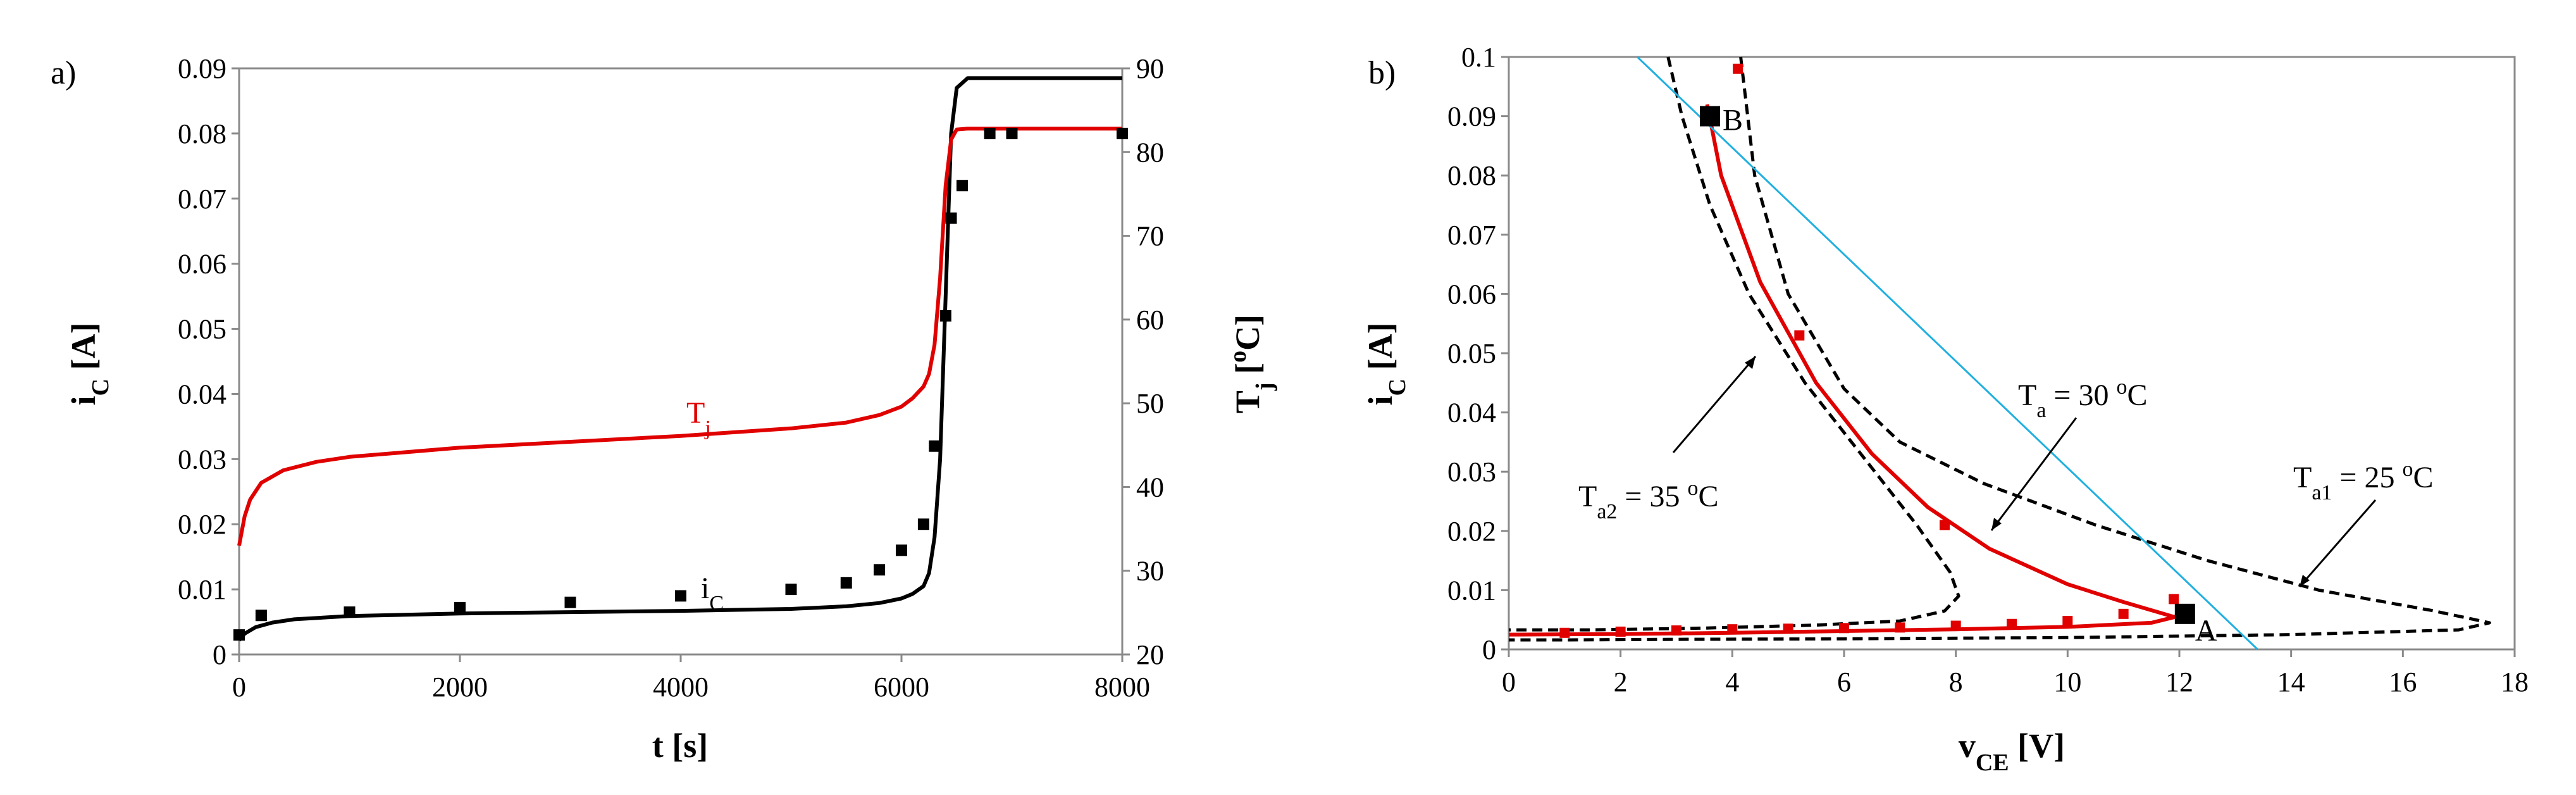  What do you see at coordinates (202, 134) in the screenshot?
I see `left-tick-label: 0.08` at bounding box center [202, 134].